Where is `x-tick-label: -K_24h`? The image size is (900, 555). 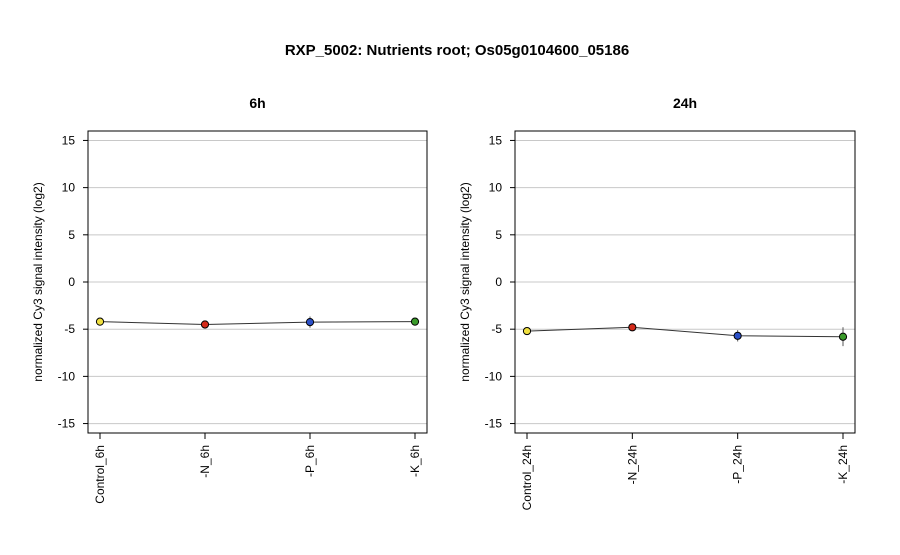 x-tick-label: -K_24h is located at coordinates (843, 464).